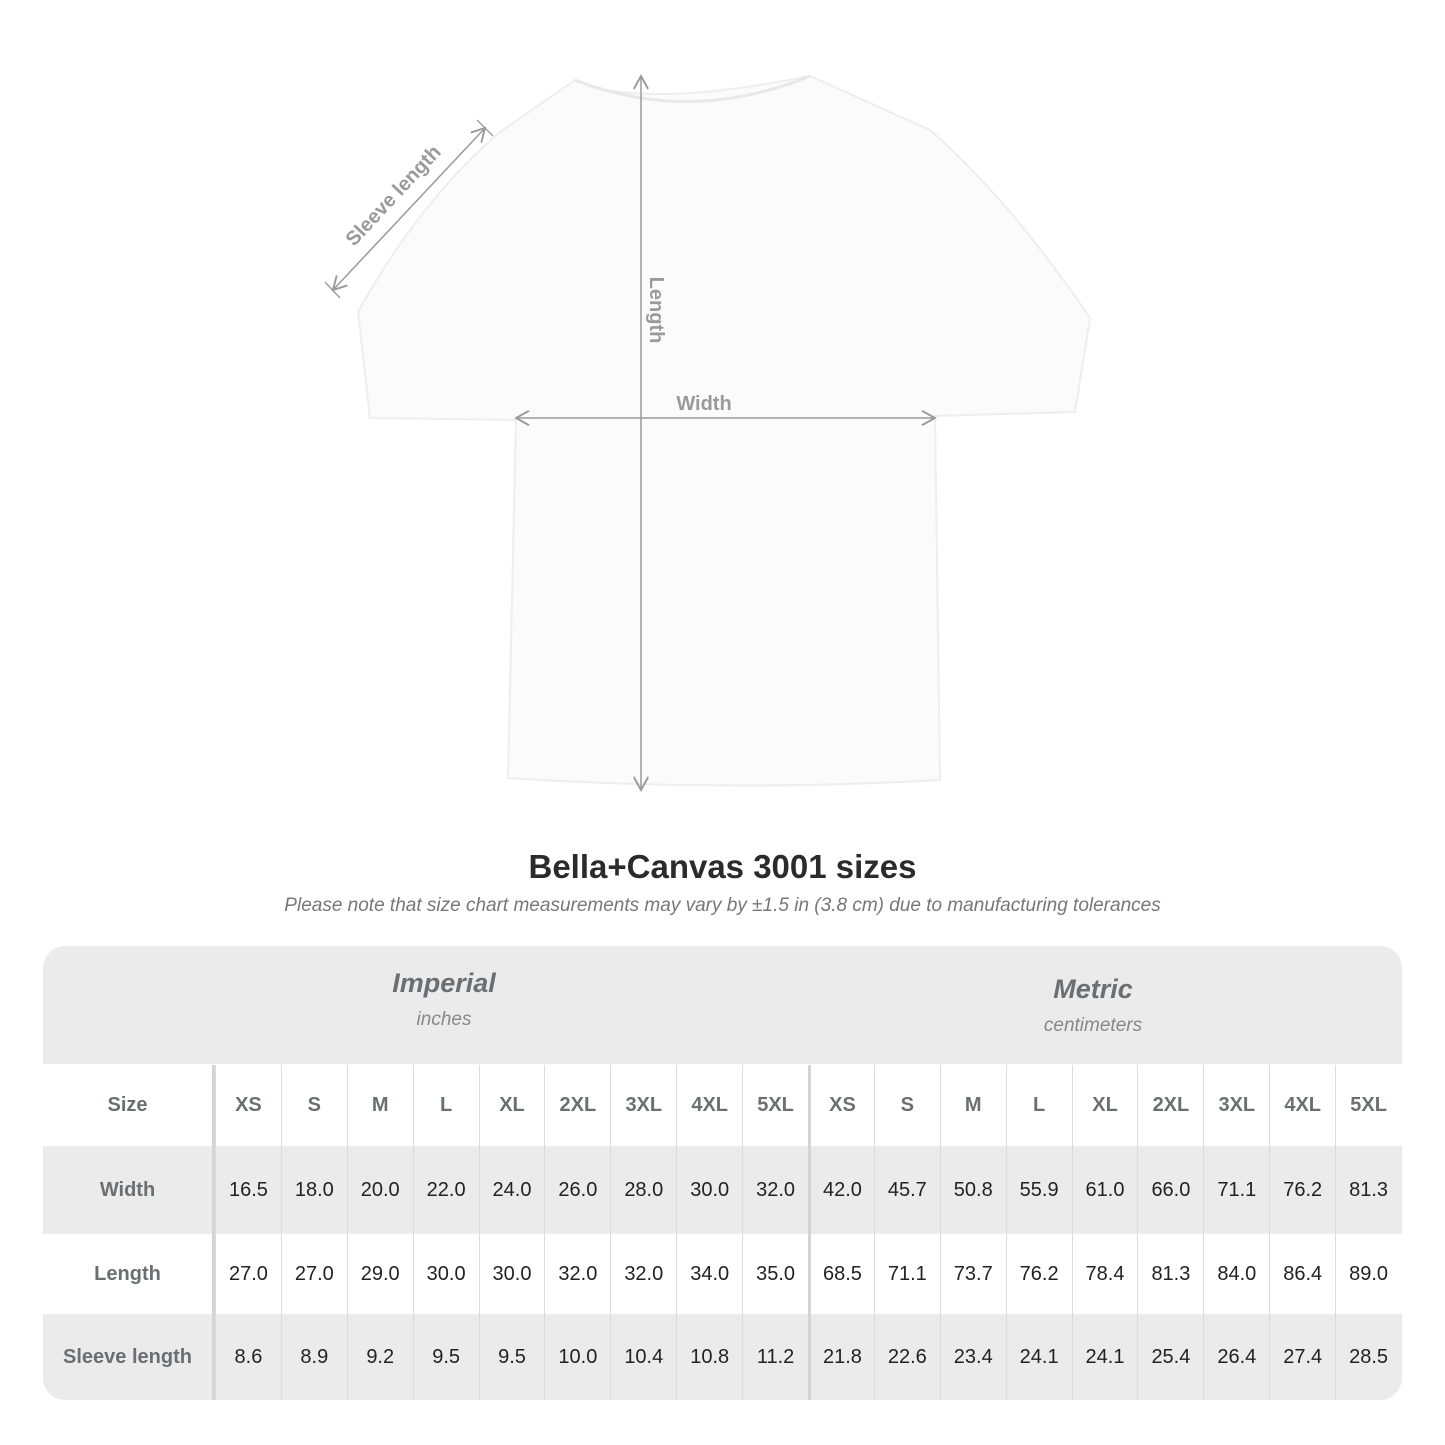 The width and height of the screenshot is (1445, 1445). What do you see at coordinates (1170, 1357) in the screenshot?
I see `table-cell-metric: 25.4` at bounding box center [1170, 1357].